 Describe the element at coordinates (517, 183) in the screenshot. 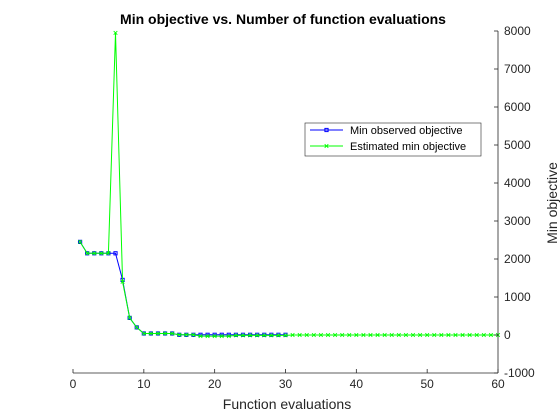

I see `y-tick-label: 4000` at that location.